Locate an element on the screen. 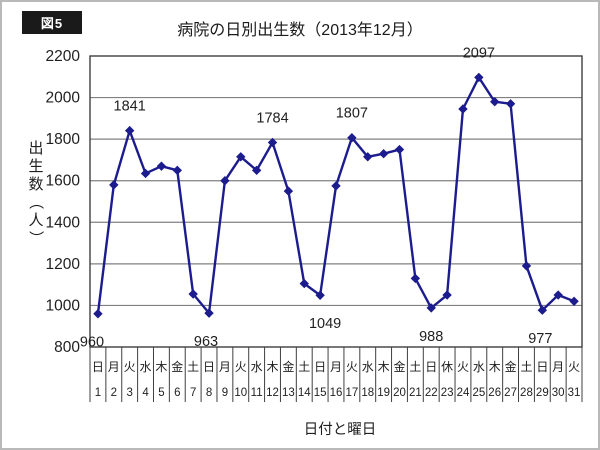 This screenshot has height=450, width=600. date-label: 29 is located at coordinates (542, 393).